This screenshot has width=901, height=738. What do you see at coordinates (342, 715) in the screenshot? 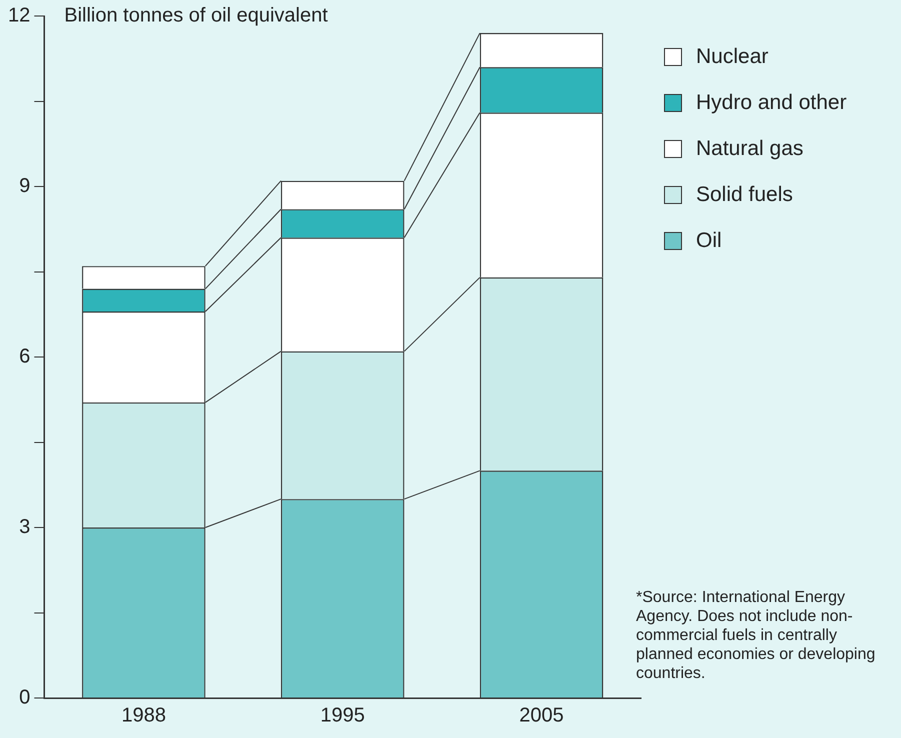
I see `x-tick-label: 1995` at bounding box center [342, 715].